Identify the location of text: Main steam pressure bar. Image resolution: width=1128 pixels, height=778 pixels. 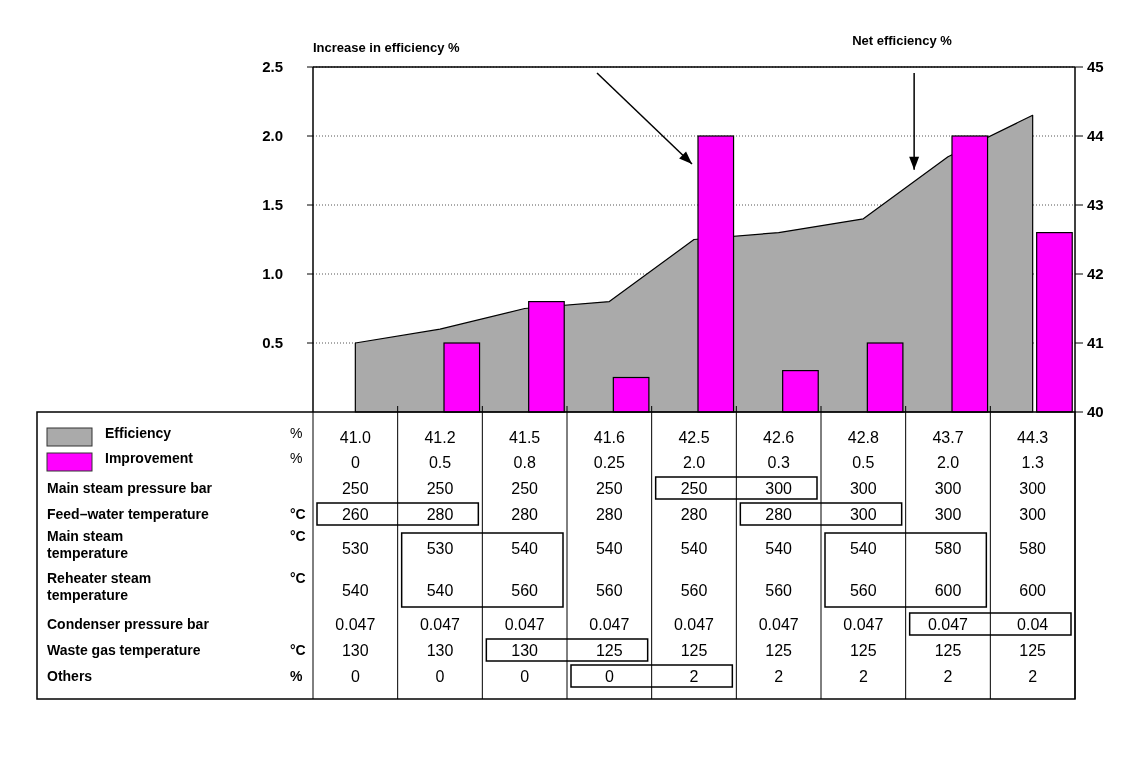
(130, 488).